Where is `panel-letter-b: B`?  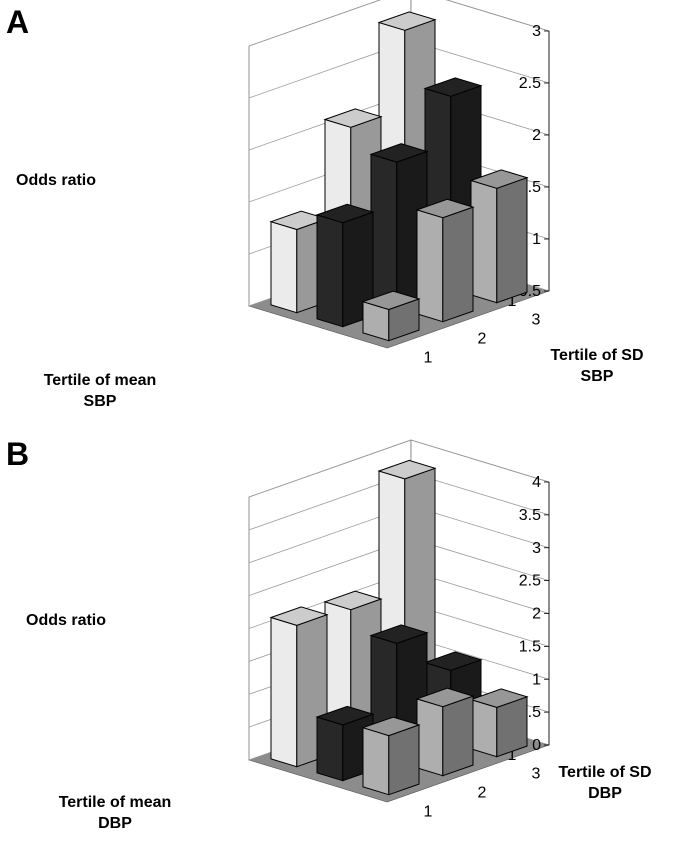
panel-letter-b: B is located at coordinates (18, 454).